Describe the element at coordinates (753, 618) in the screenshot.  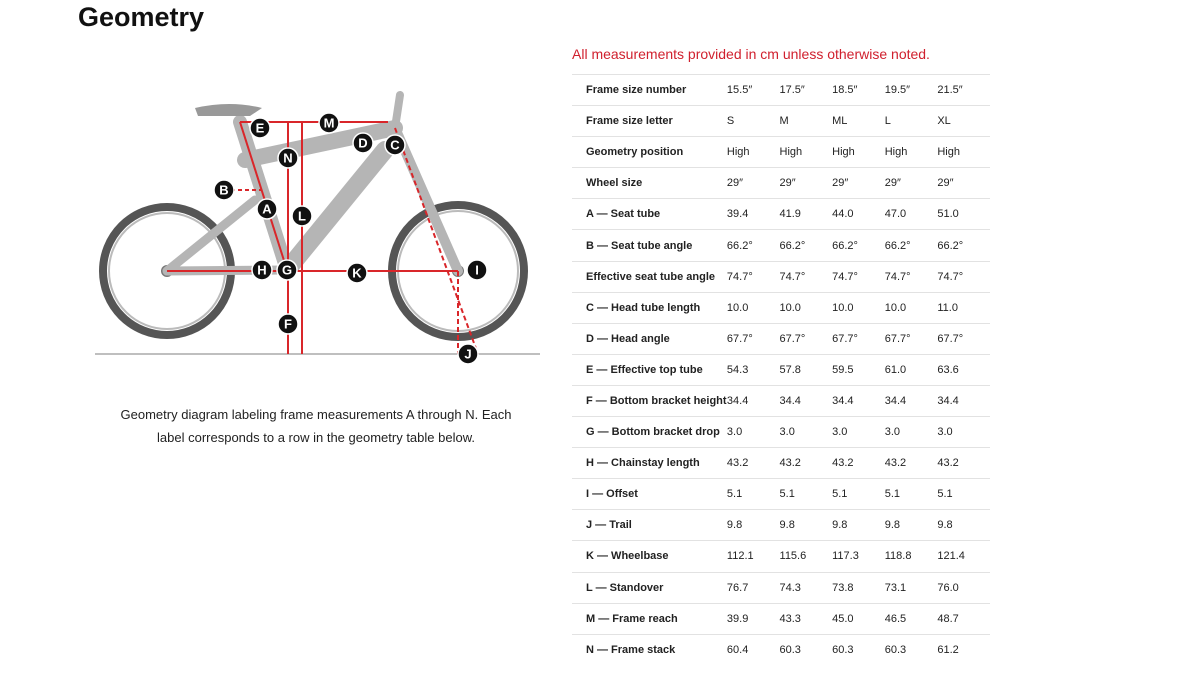
I see `cell-value: 39.9` at that location.